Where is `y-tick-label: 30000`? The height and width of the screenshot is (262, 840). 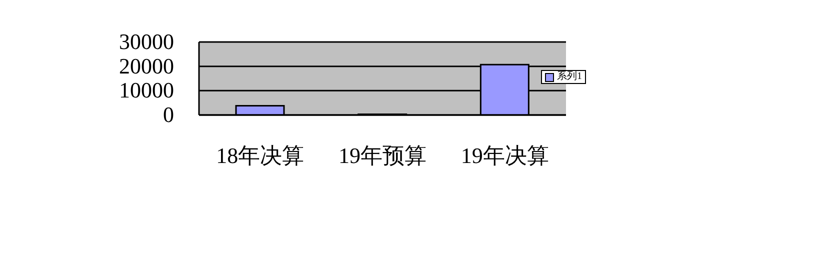 y-tick-label: 30000 is located at coordinates (146, 41).